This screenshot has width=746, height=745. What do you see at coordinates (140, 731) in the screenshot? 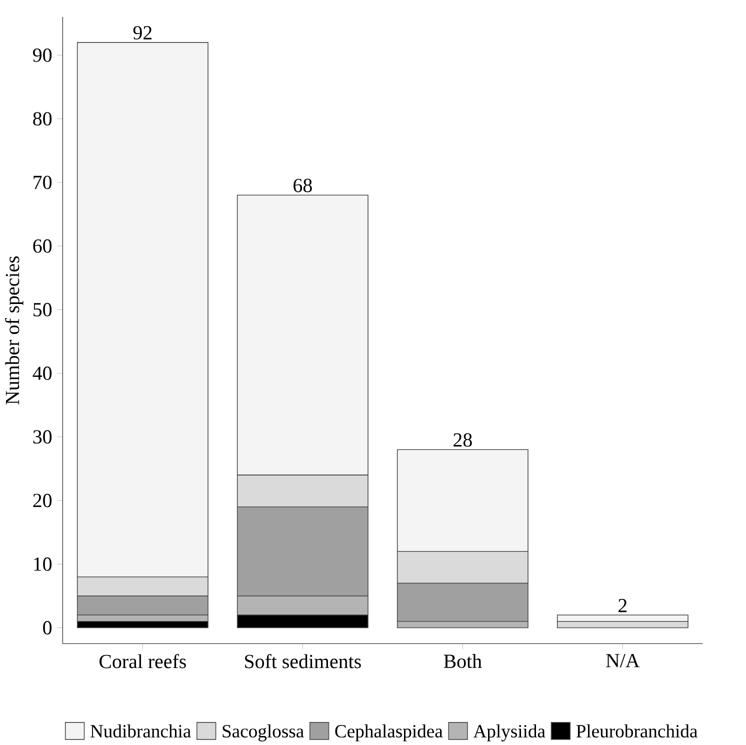
I see `legend-label: Nudibranchia` at bounding box center [140, 731].